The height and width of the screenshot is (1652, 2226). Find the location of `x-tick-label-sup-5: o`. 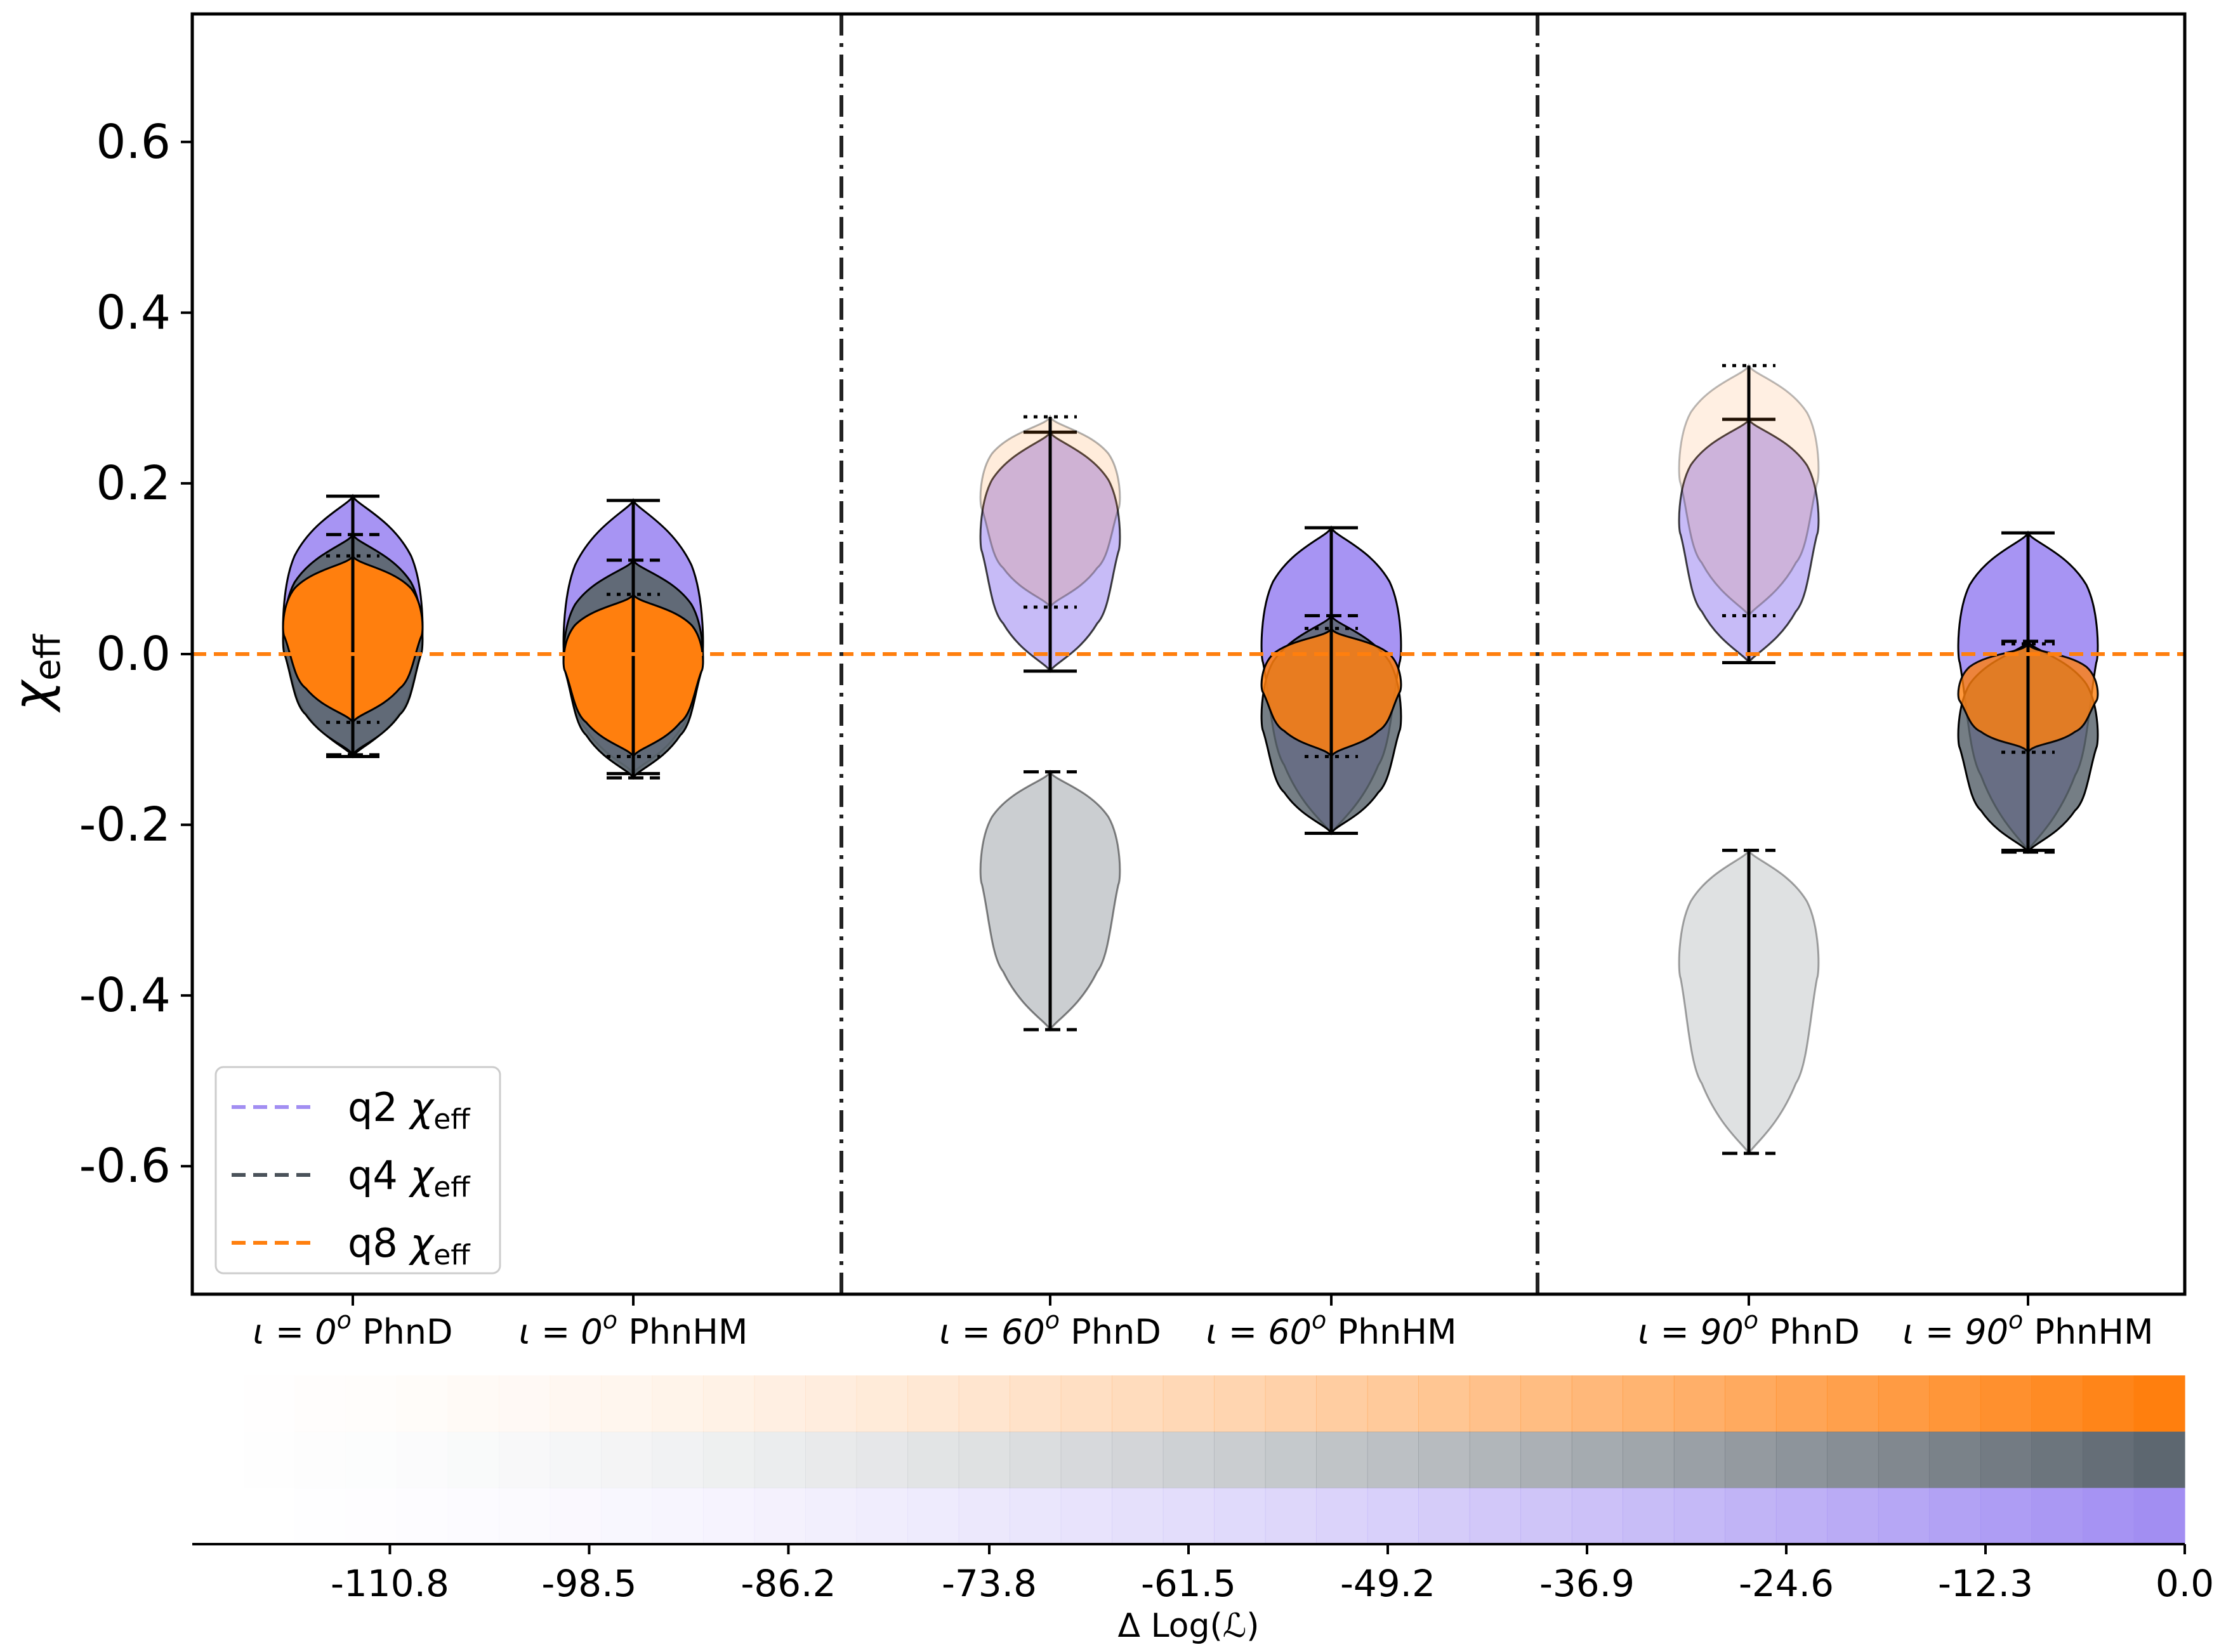

x-tick-label-sup-5: o is located at coordinates (2015, 1320).